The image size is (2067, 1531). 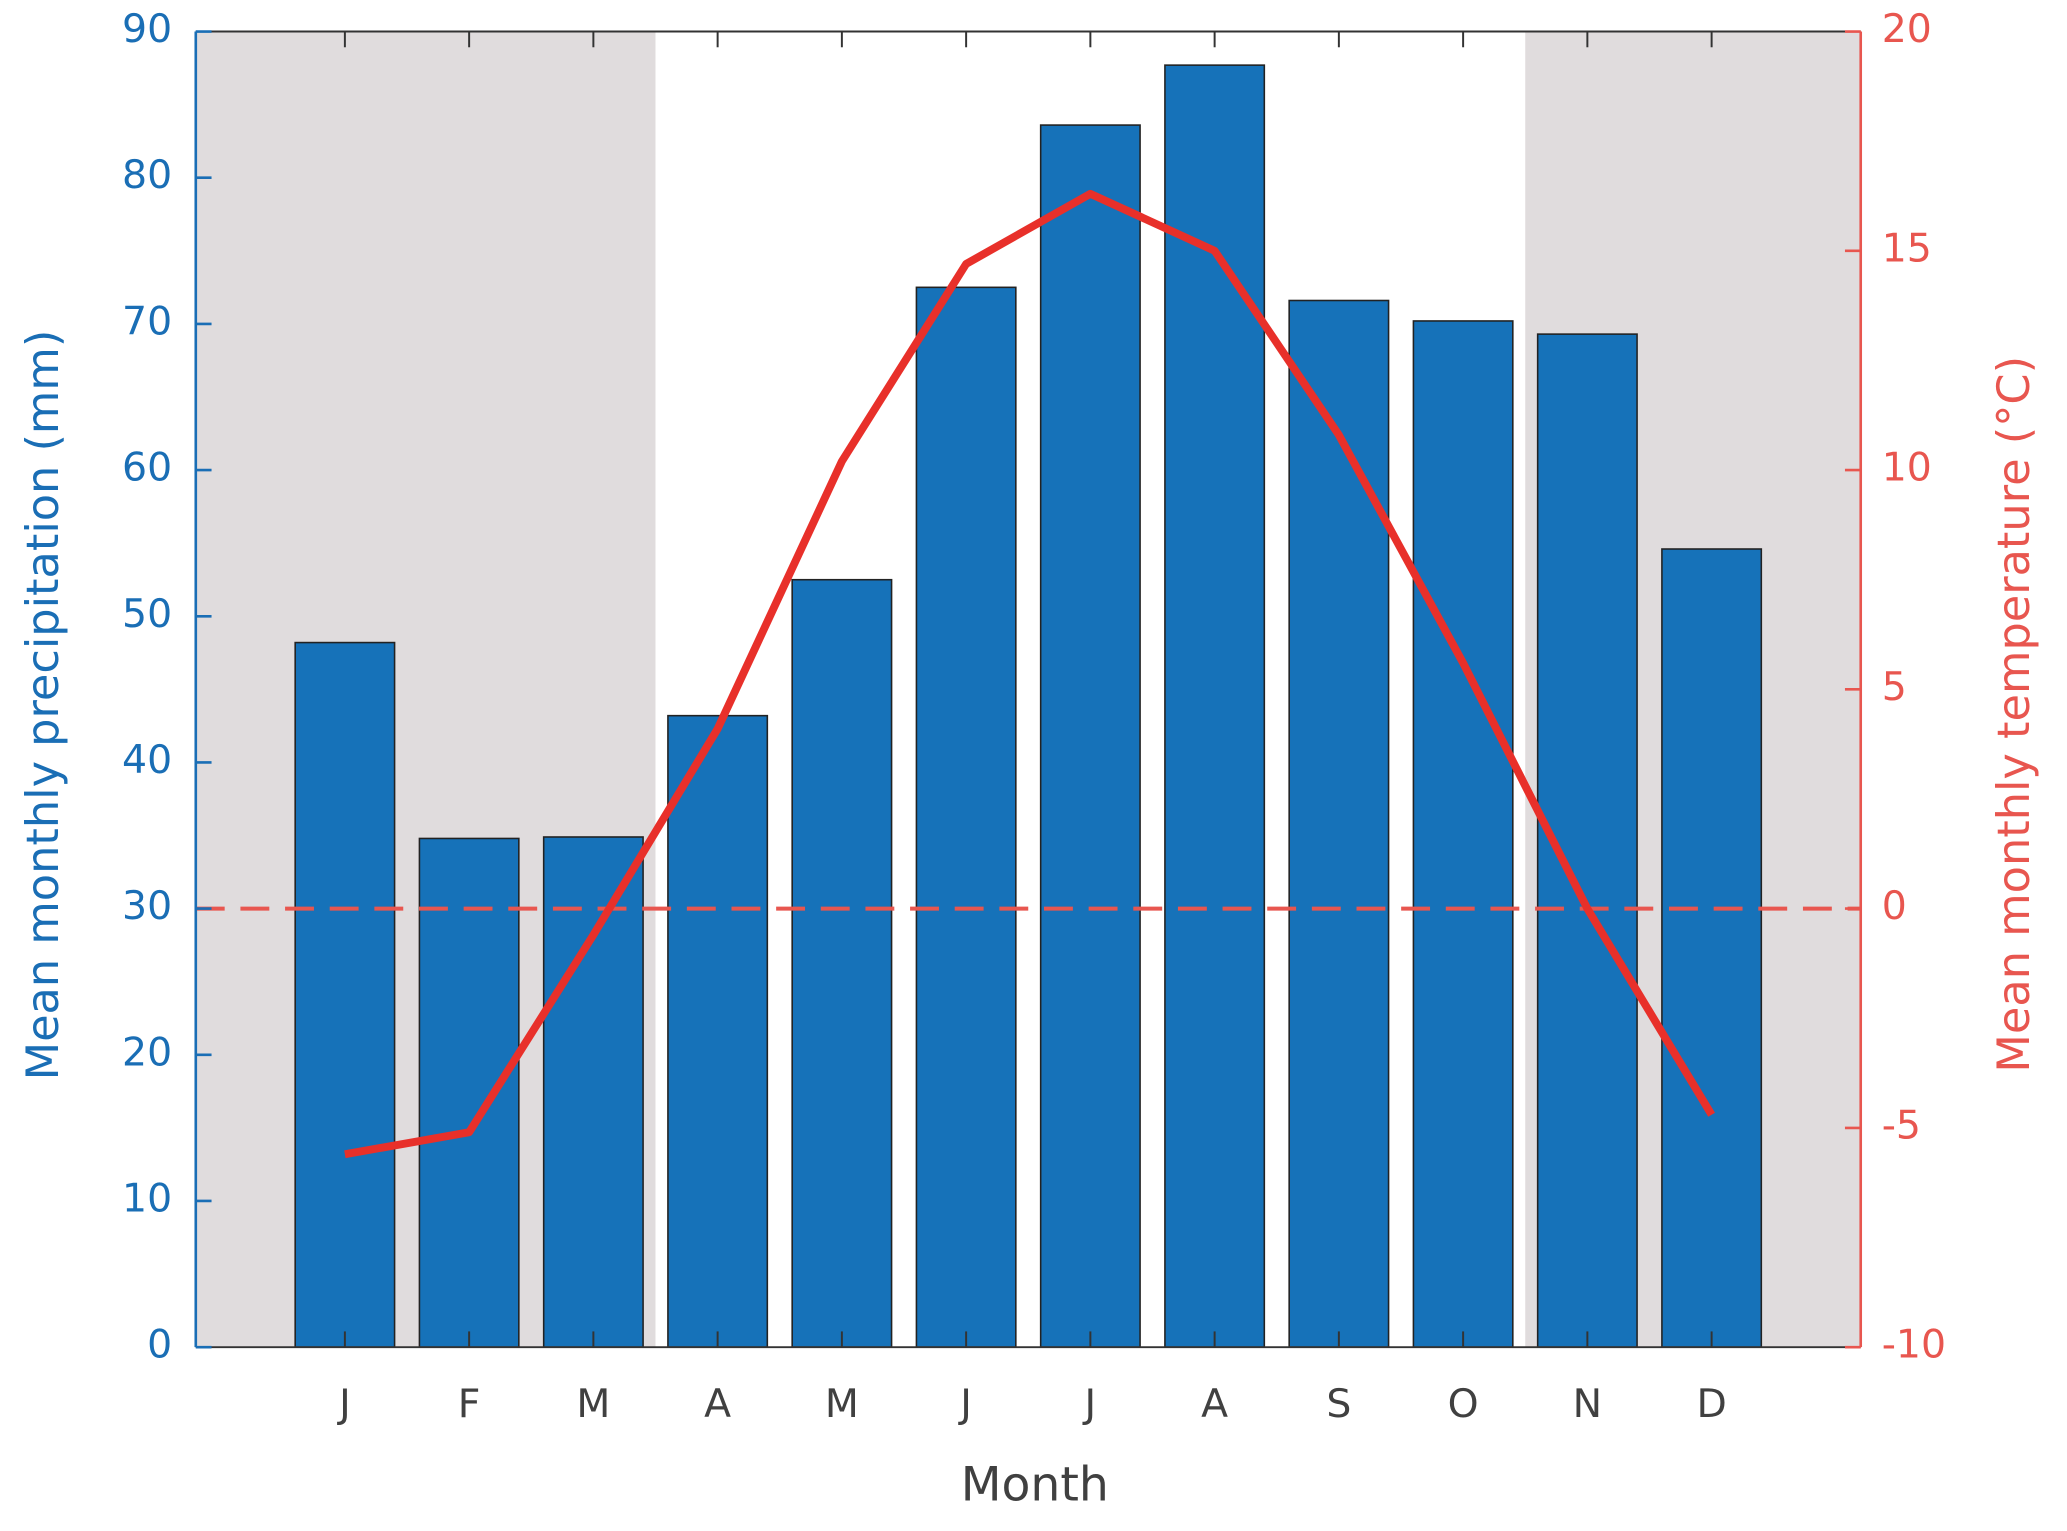 What do you see at coordinates (1907, 468) in the screenshot?
I see `y2-tick-label: 10` at bounding box center [1907, 468].